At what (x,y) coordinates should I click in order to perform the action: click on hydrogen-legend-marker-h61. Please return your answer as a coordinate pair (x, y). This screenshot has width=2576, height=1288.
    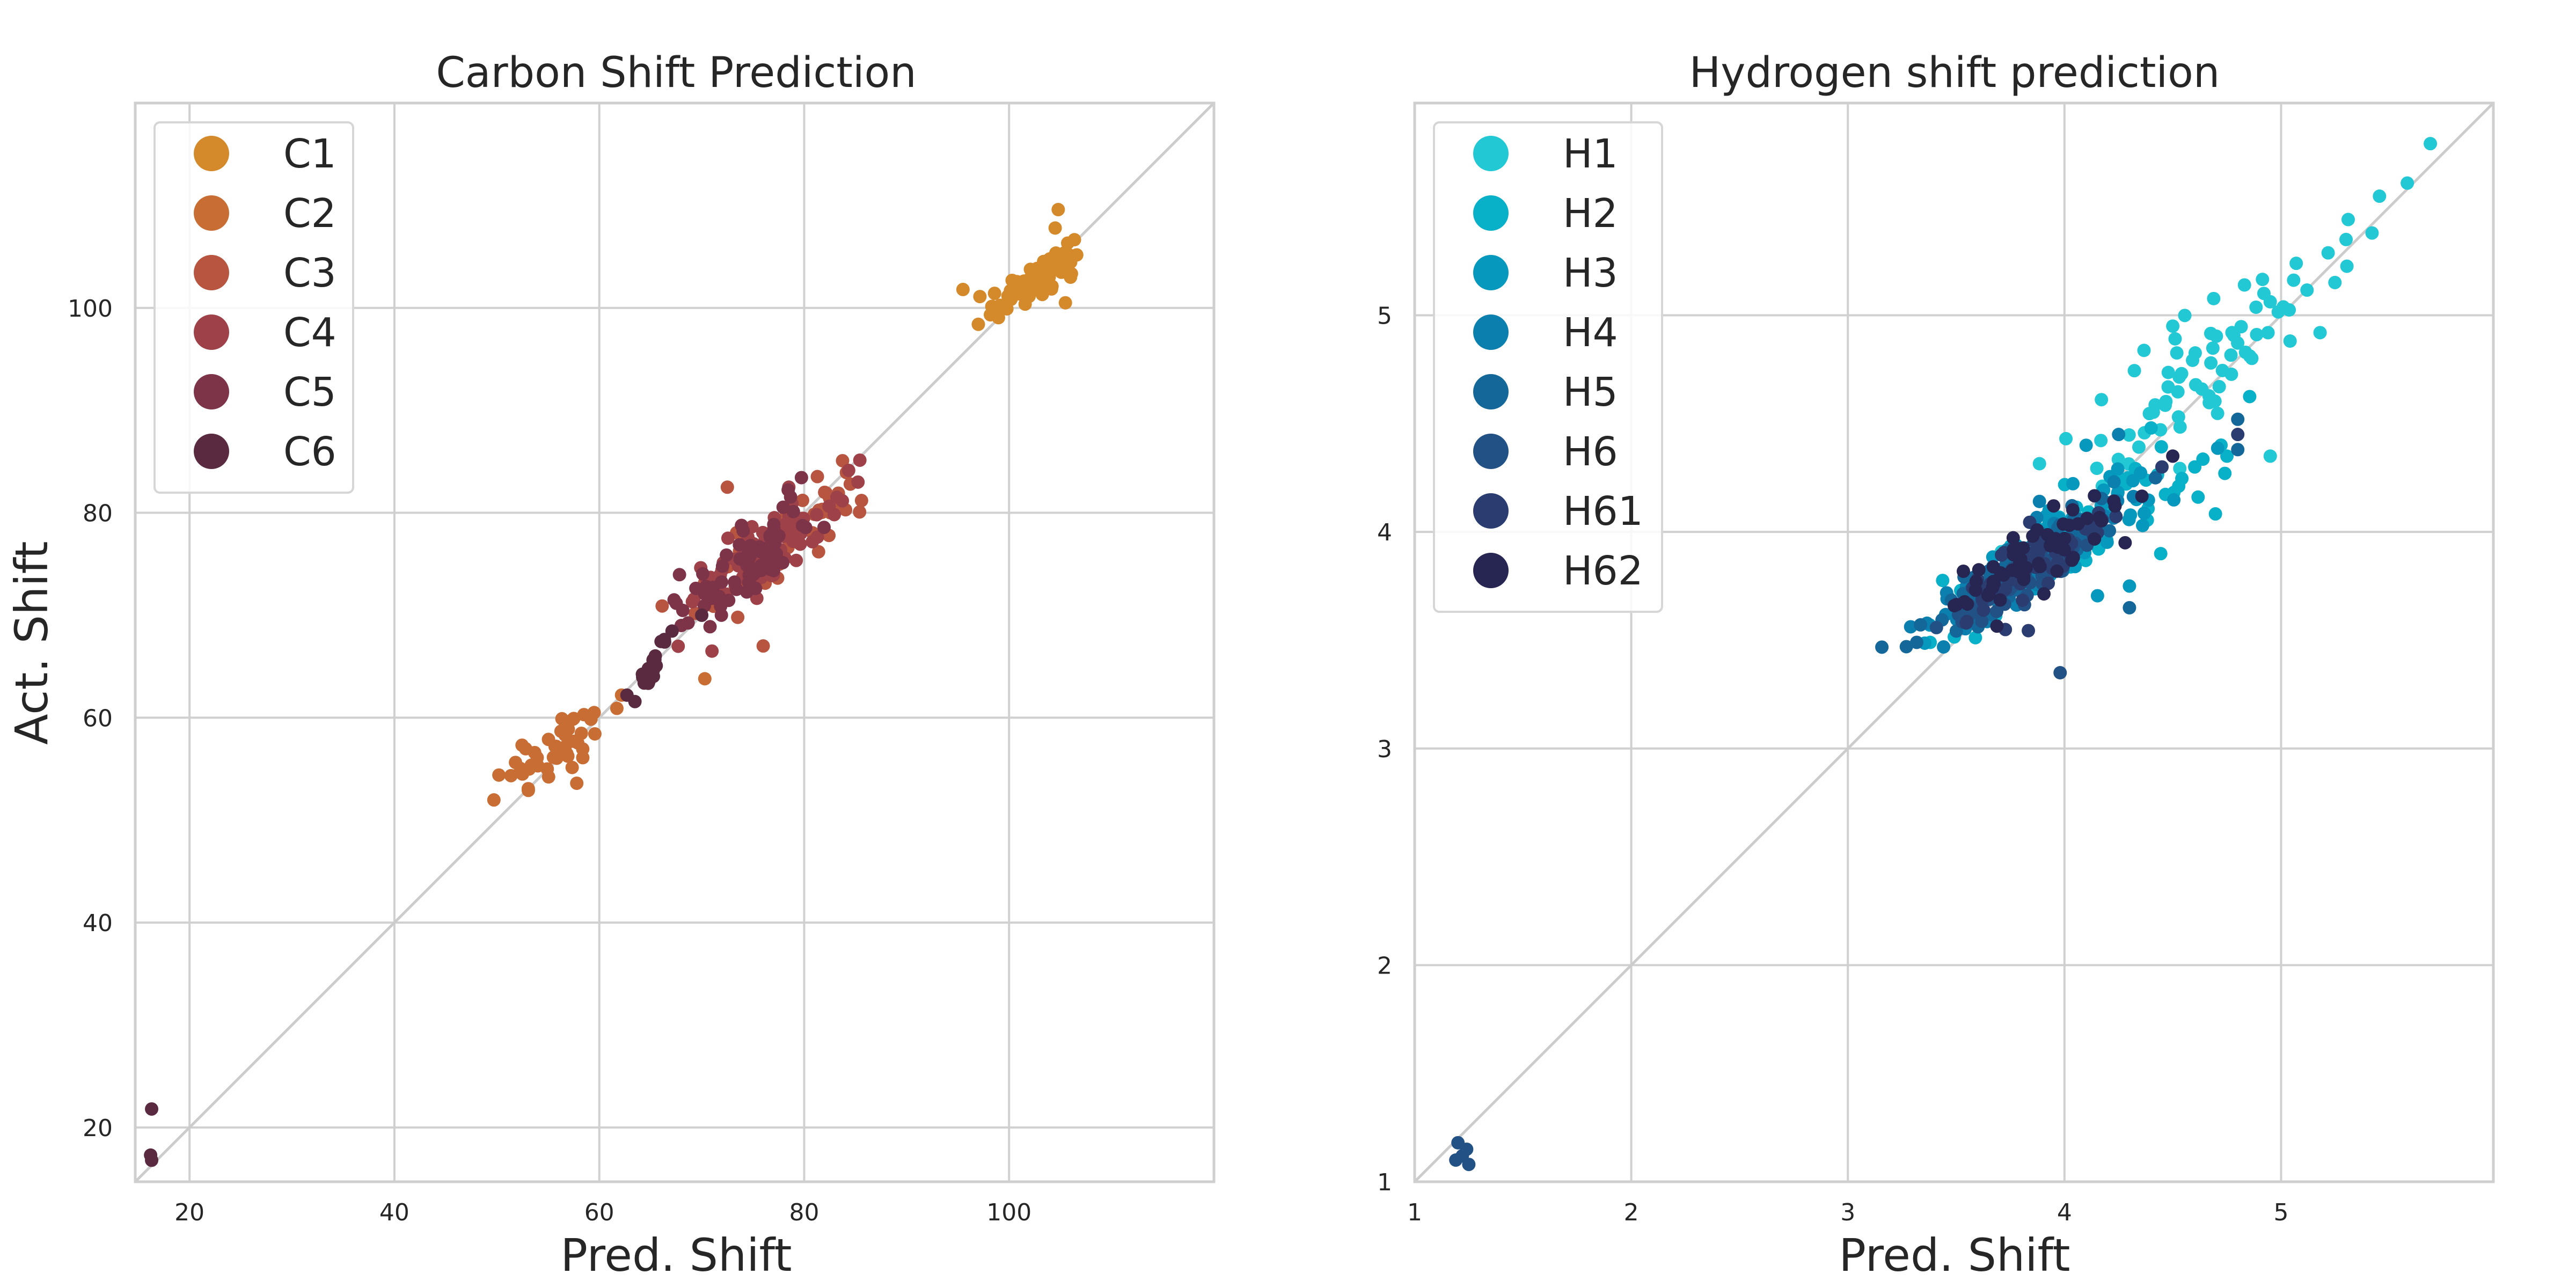
    Looking at the image, I should click on (1491, 511).